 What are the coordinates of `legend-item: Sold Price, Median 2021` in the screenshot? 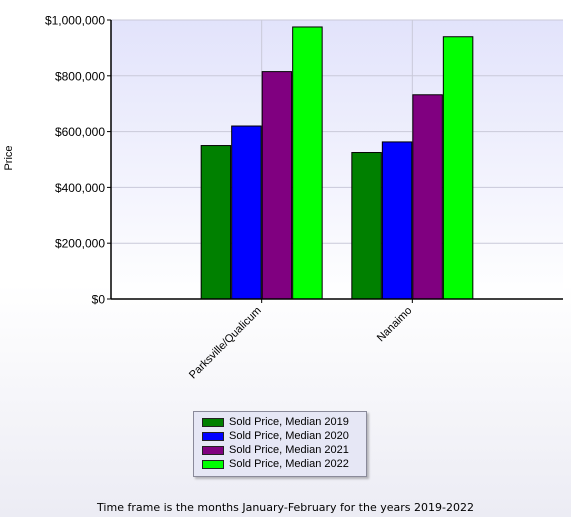 It's located at (284, 450).